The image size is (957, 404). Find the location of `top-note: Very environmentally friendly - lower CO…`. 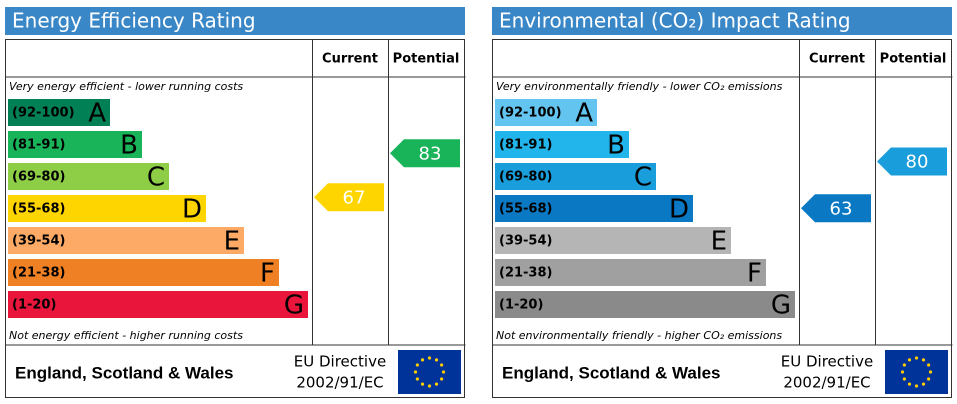

top-note: Very environmentally friendly - lower CO… is located at coordinates (639, 86).